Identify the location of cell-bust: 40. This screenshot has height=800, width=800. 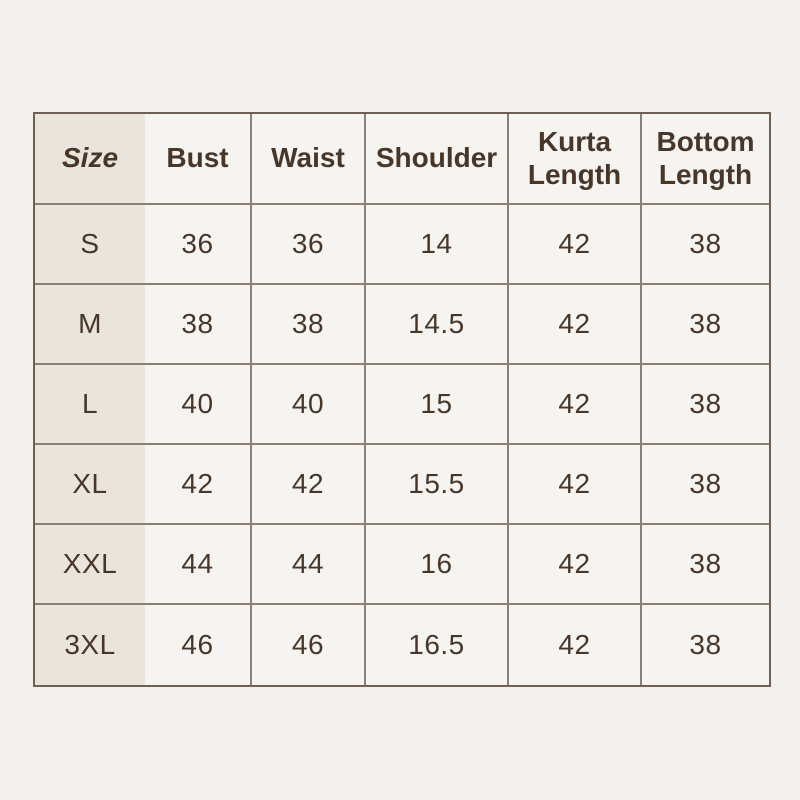
(198, 405).